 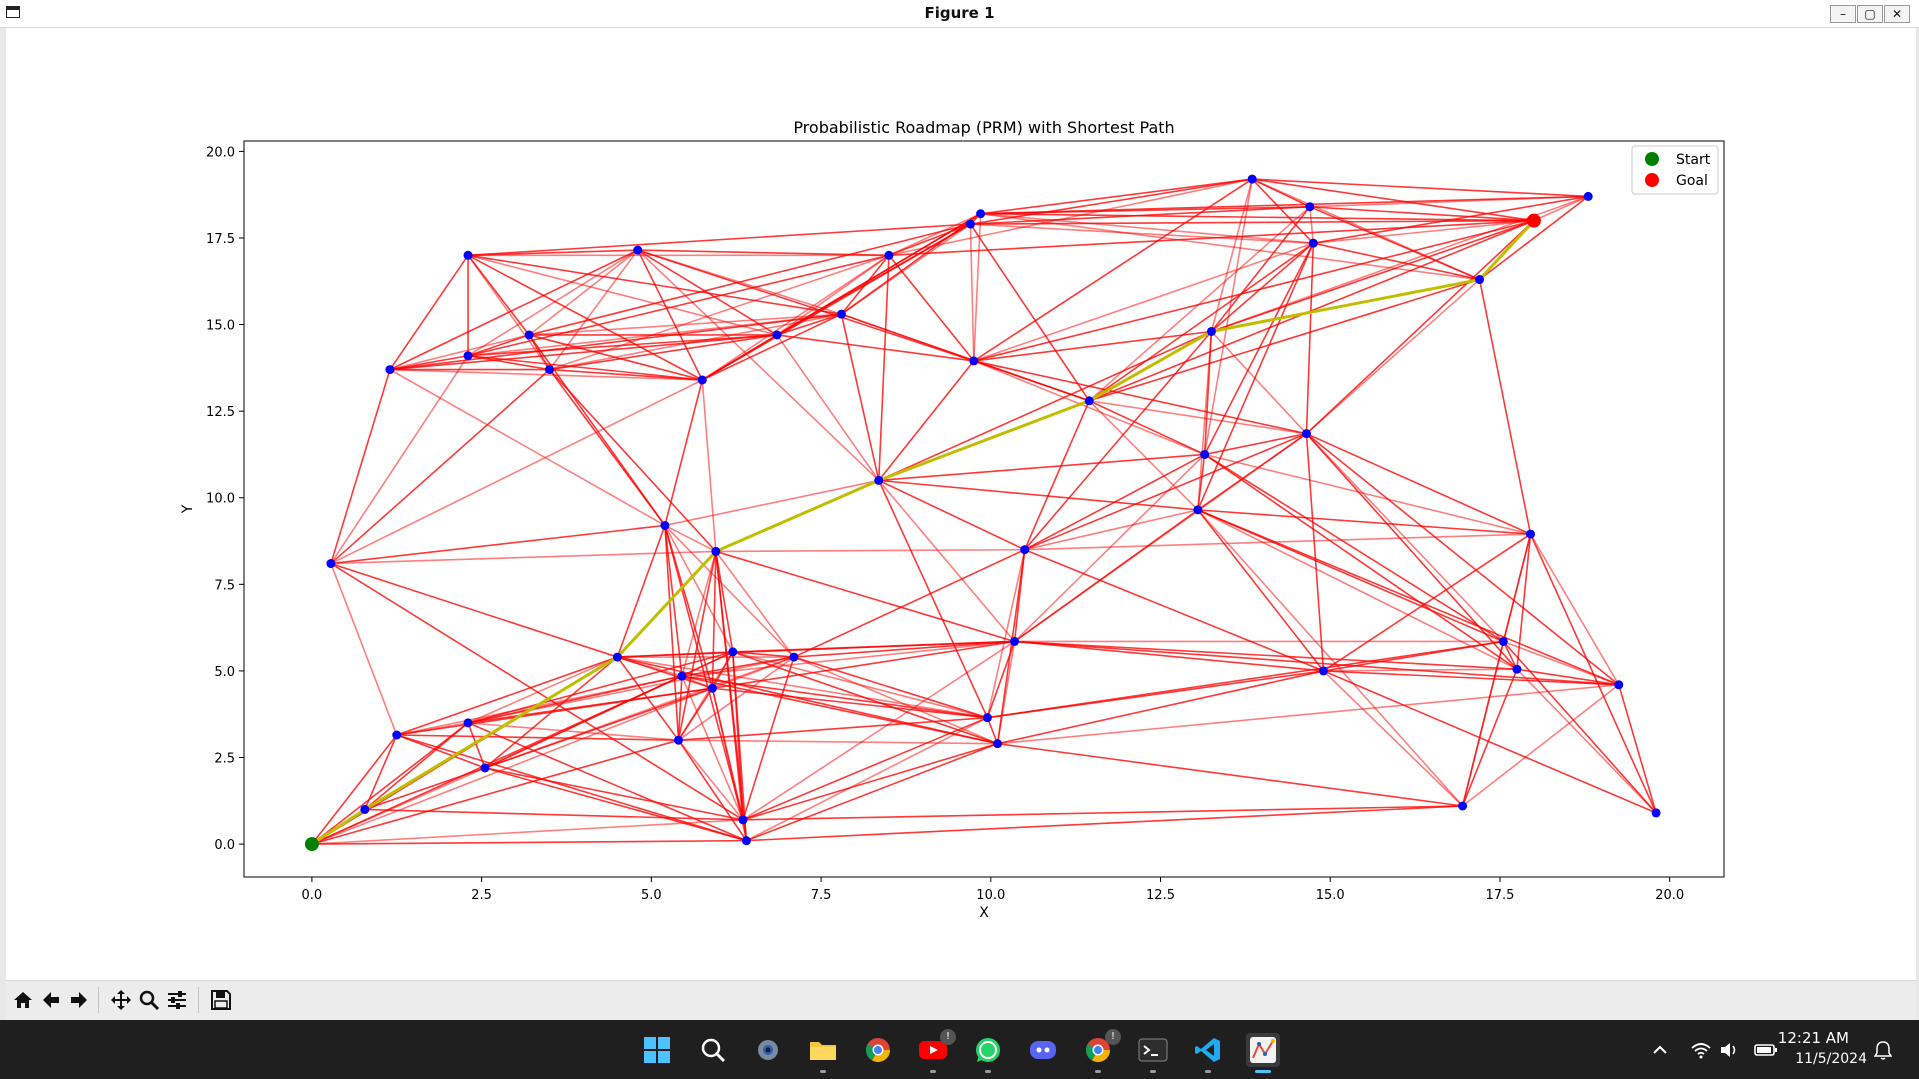 I want to click on taskbar-settings, so click(x=768, y=1050).